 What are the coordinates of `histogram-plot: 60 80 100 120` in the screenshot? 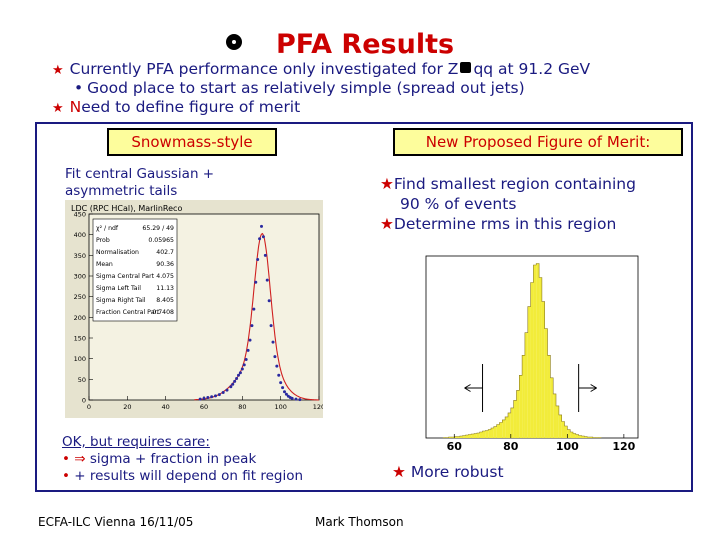 It's located at (532, 354).